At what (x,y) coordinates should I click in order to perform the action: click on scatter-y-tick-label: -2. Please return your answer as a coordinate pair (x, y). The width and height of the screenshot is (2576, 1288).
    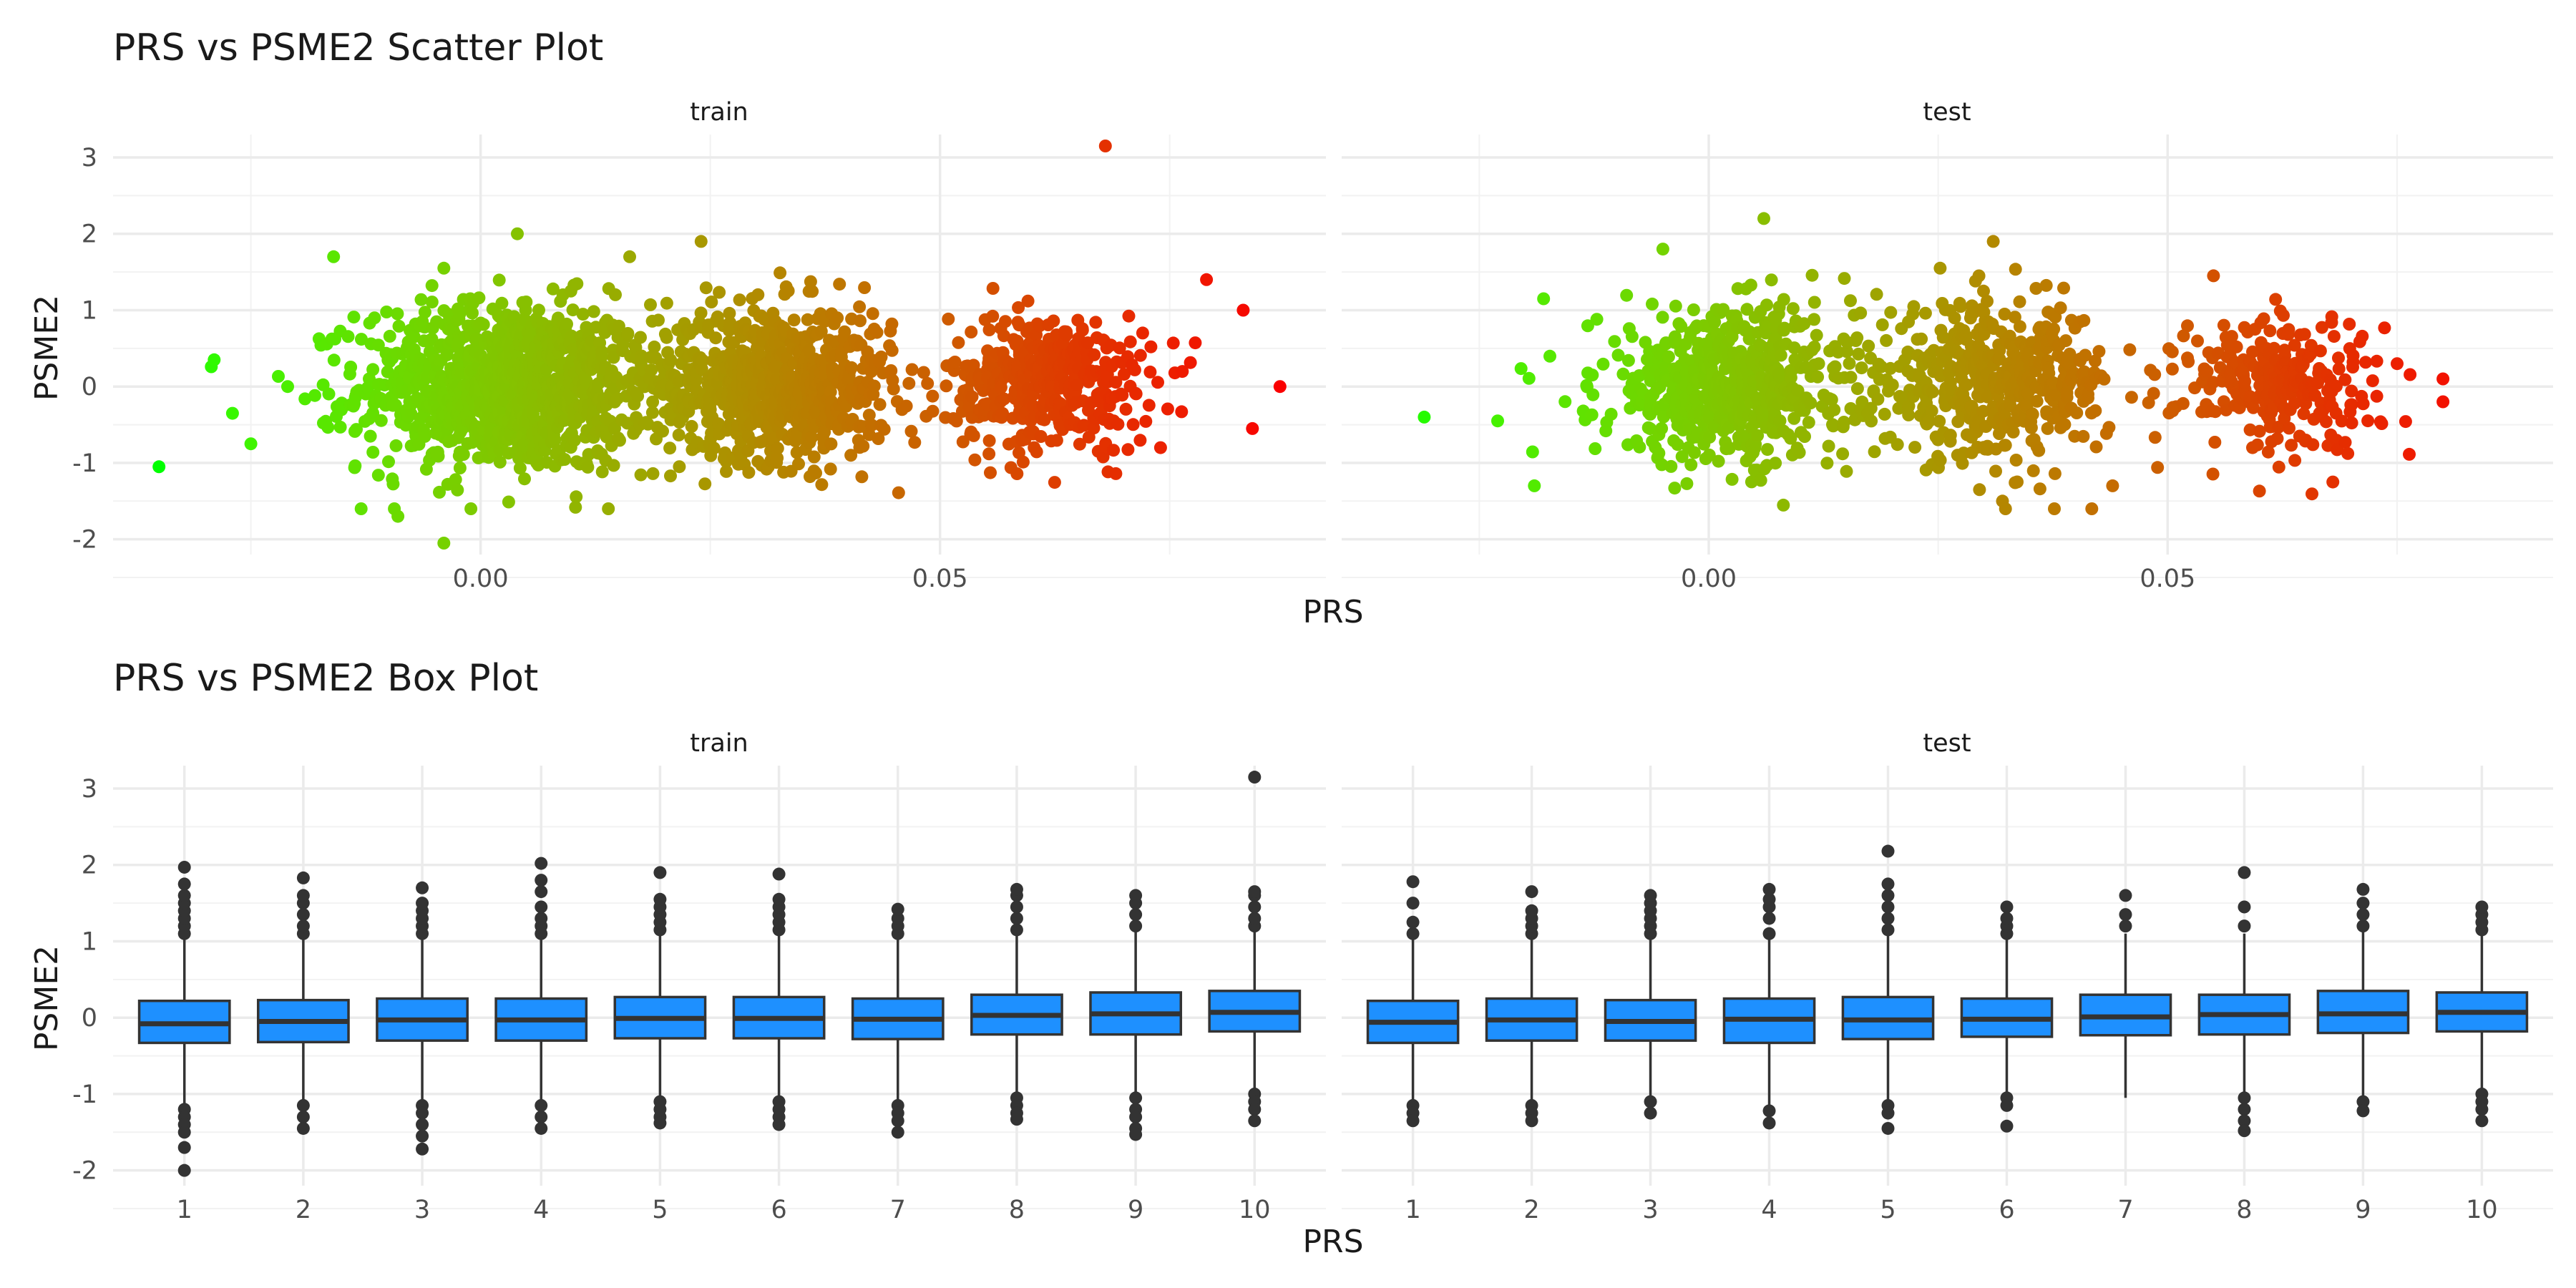
    Looking at the image, I should click on (84, 540).